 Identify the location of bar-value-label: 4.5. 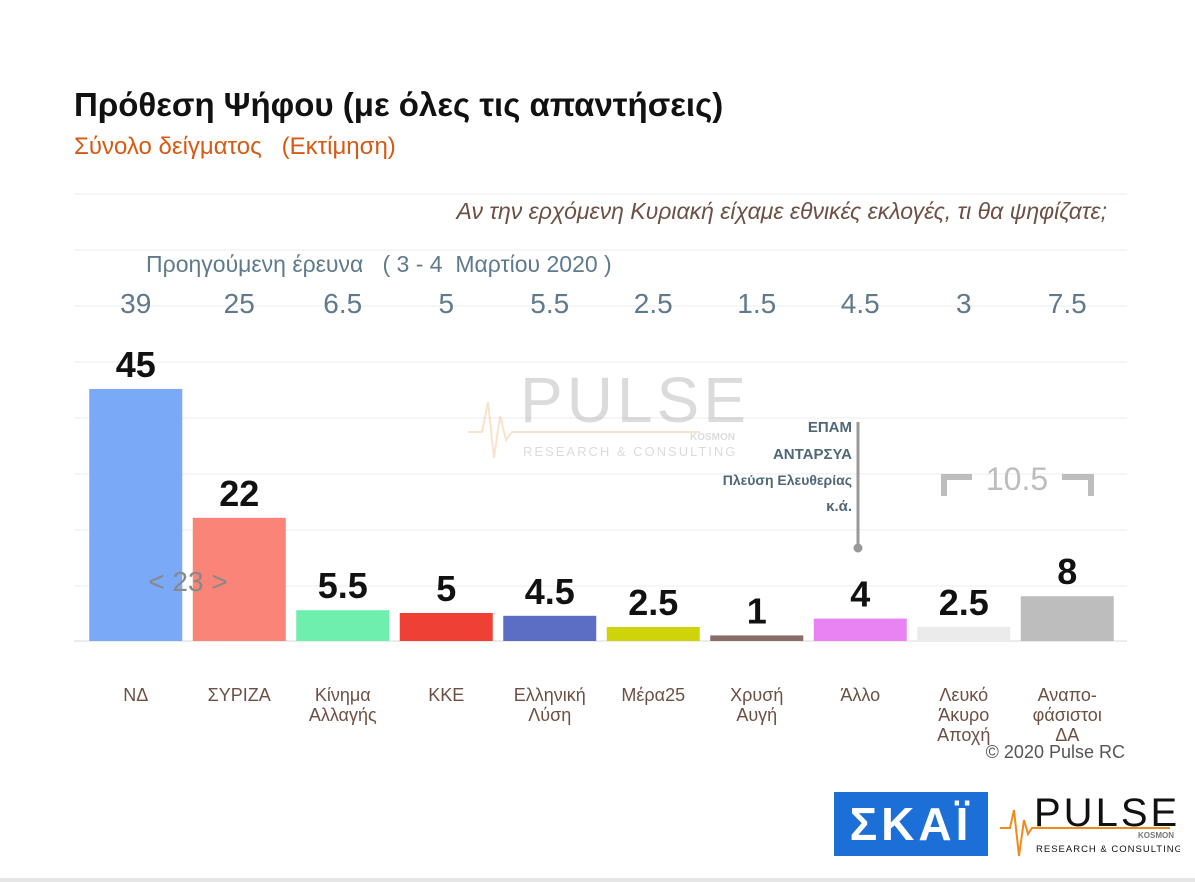
(550, 591).